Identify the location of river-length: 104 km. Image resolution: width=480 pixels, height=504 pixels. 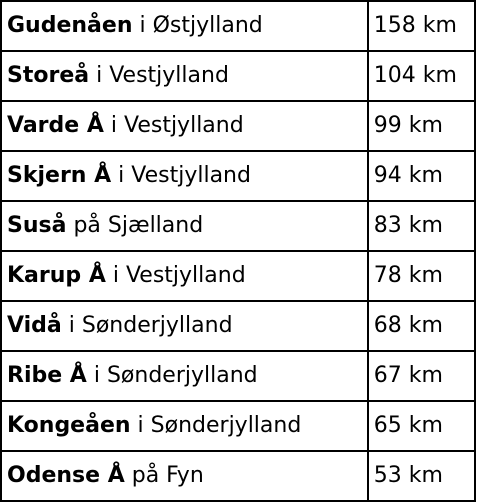
(421, 76).